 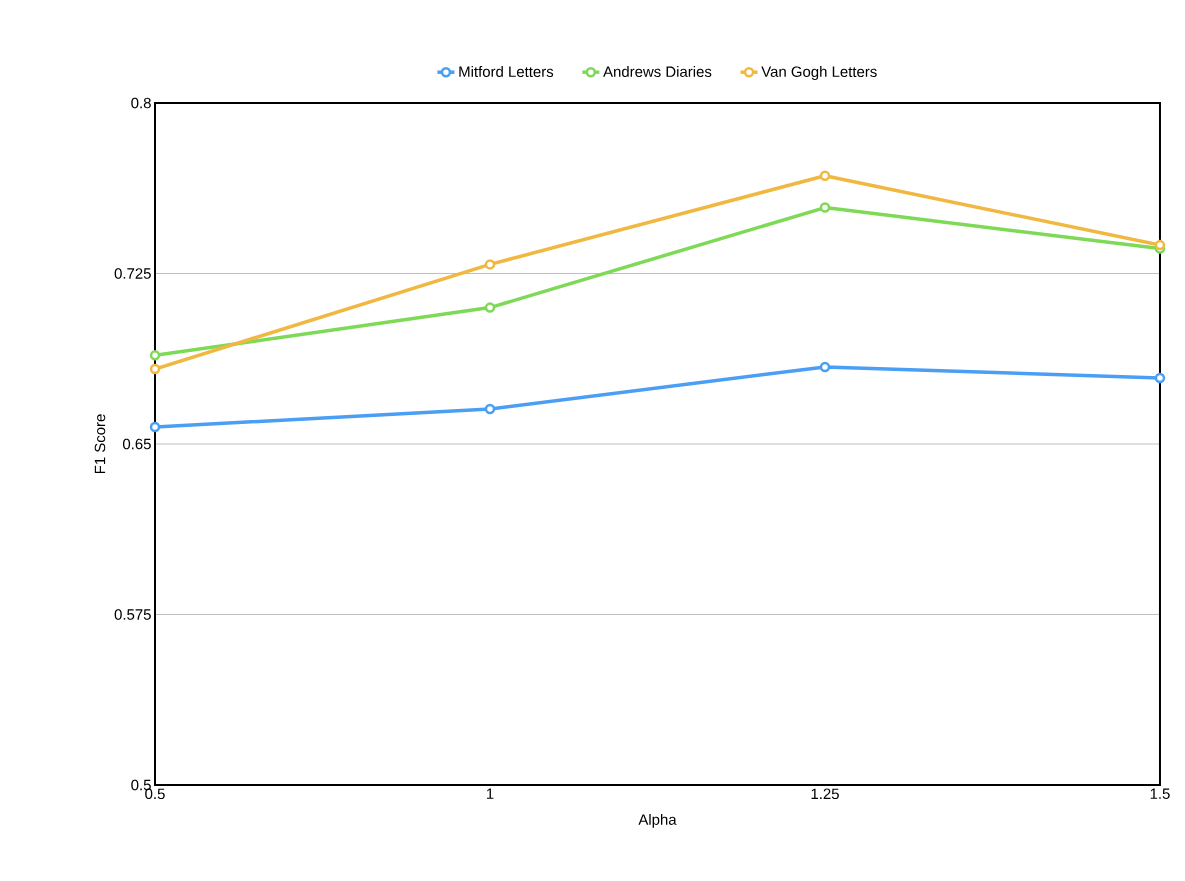 I want to click on y-axis-title: F1 Score, so click(x=100, y=444).